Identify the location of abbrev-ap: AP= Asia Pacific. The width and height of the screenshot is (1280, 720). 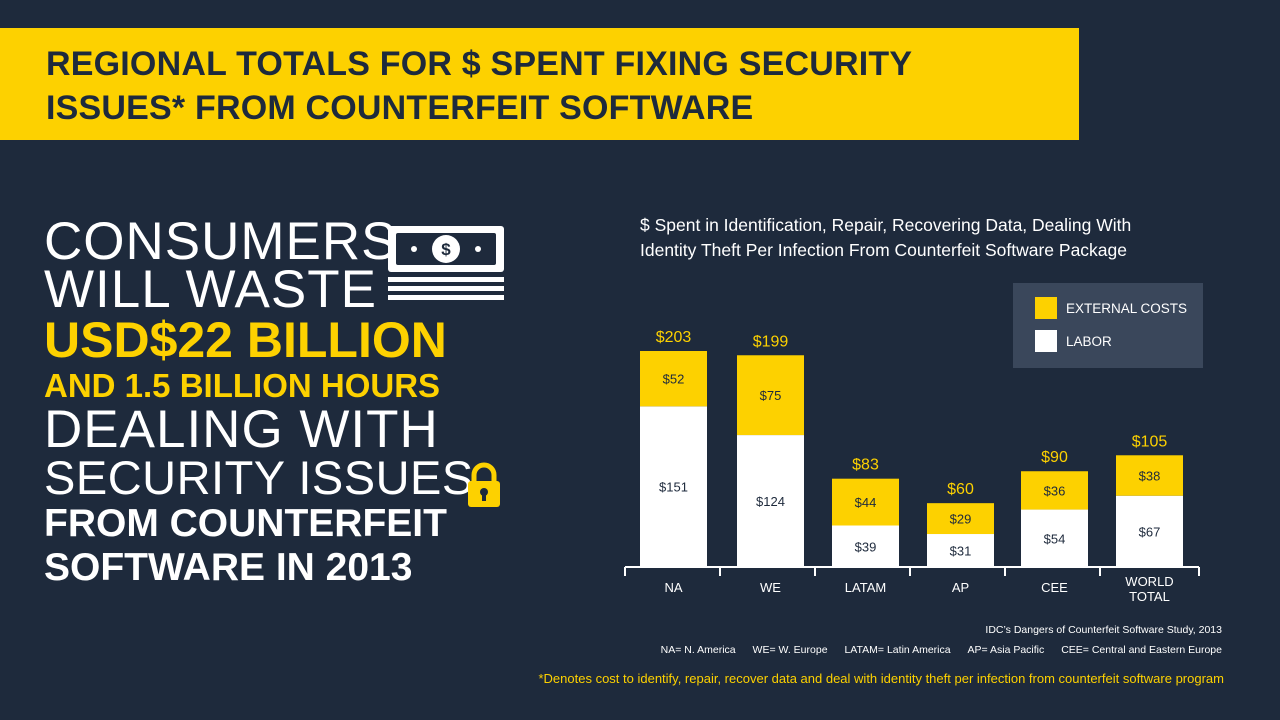
(1006, 650).